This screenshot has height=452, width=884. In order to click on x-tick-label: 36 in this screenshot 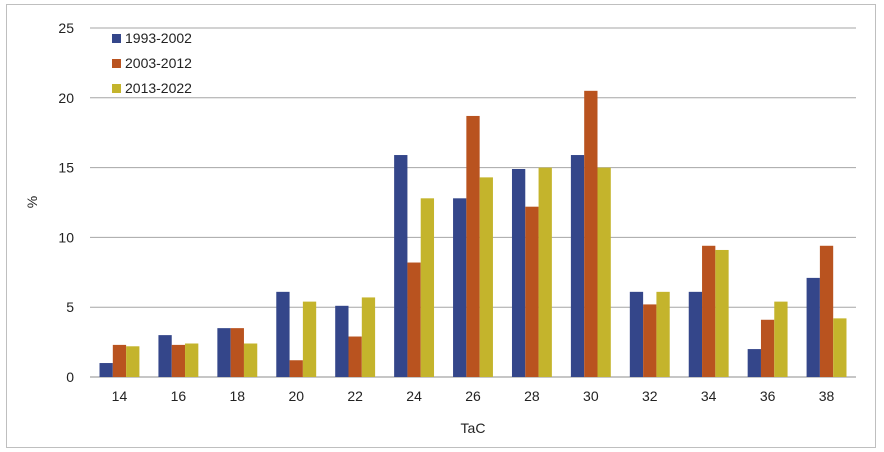, I will do `click(768, 396)`.